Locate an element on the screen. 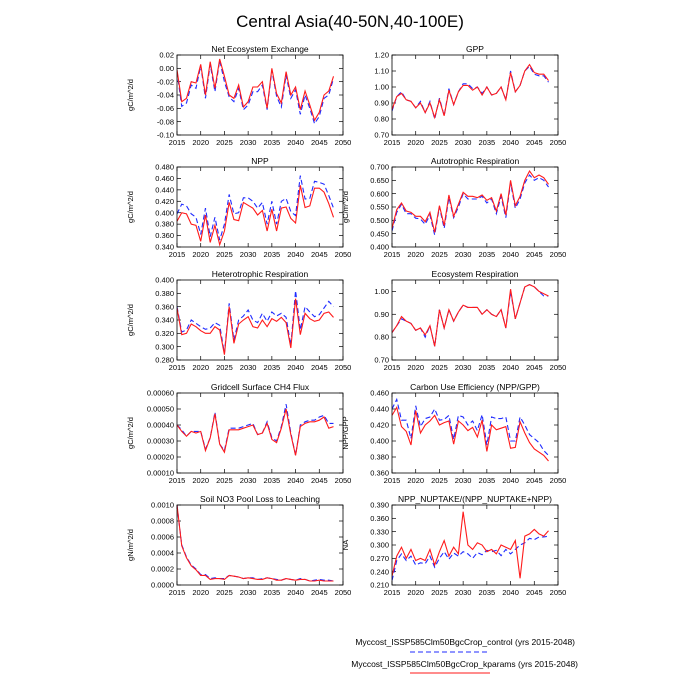 The width and height of the screenshot is (700, 700). y-tick-label: 0.00060 is located at coordinates (160, 393).